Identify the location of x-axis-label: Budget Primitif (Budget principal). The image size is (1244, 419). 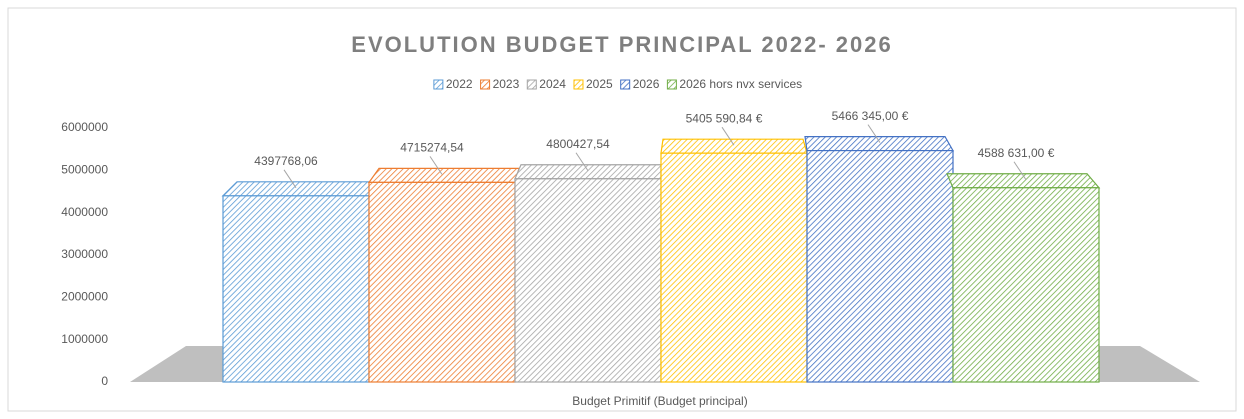
(659, 401).